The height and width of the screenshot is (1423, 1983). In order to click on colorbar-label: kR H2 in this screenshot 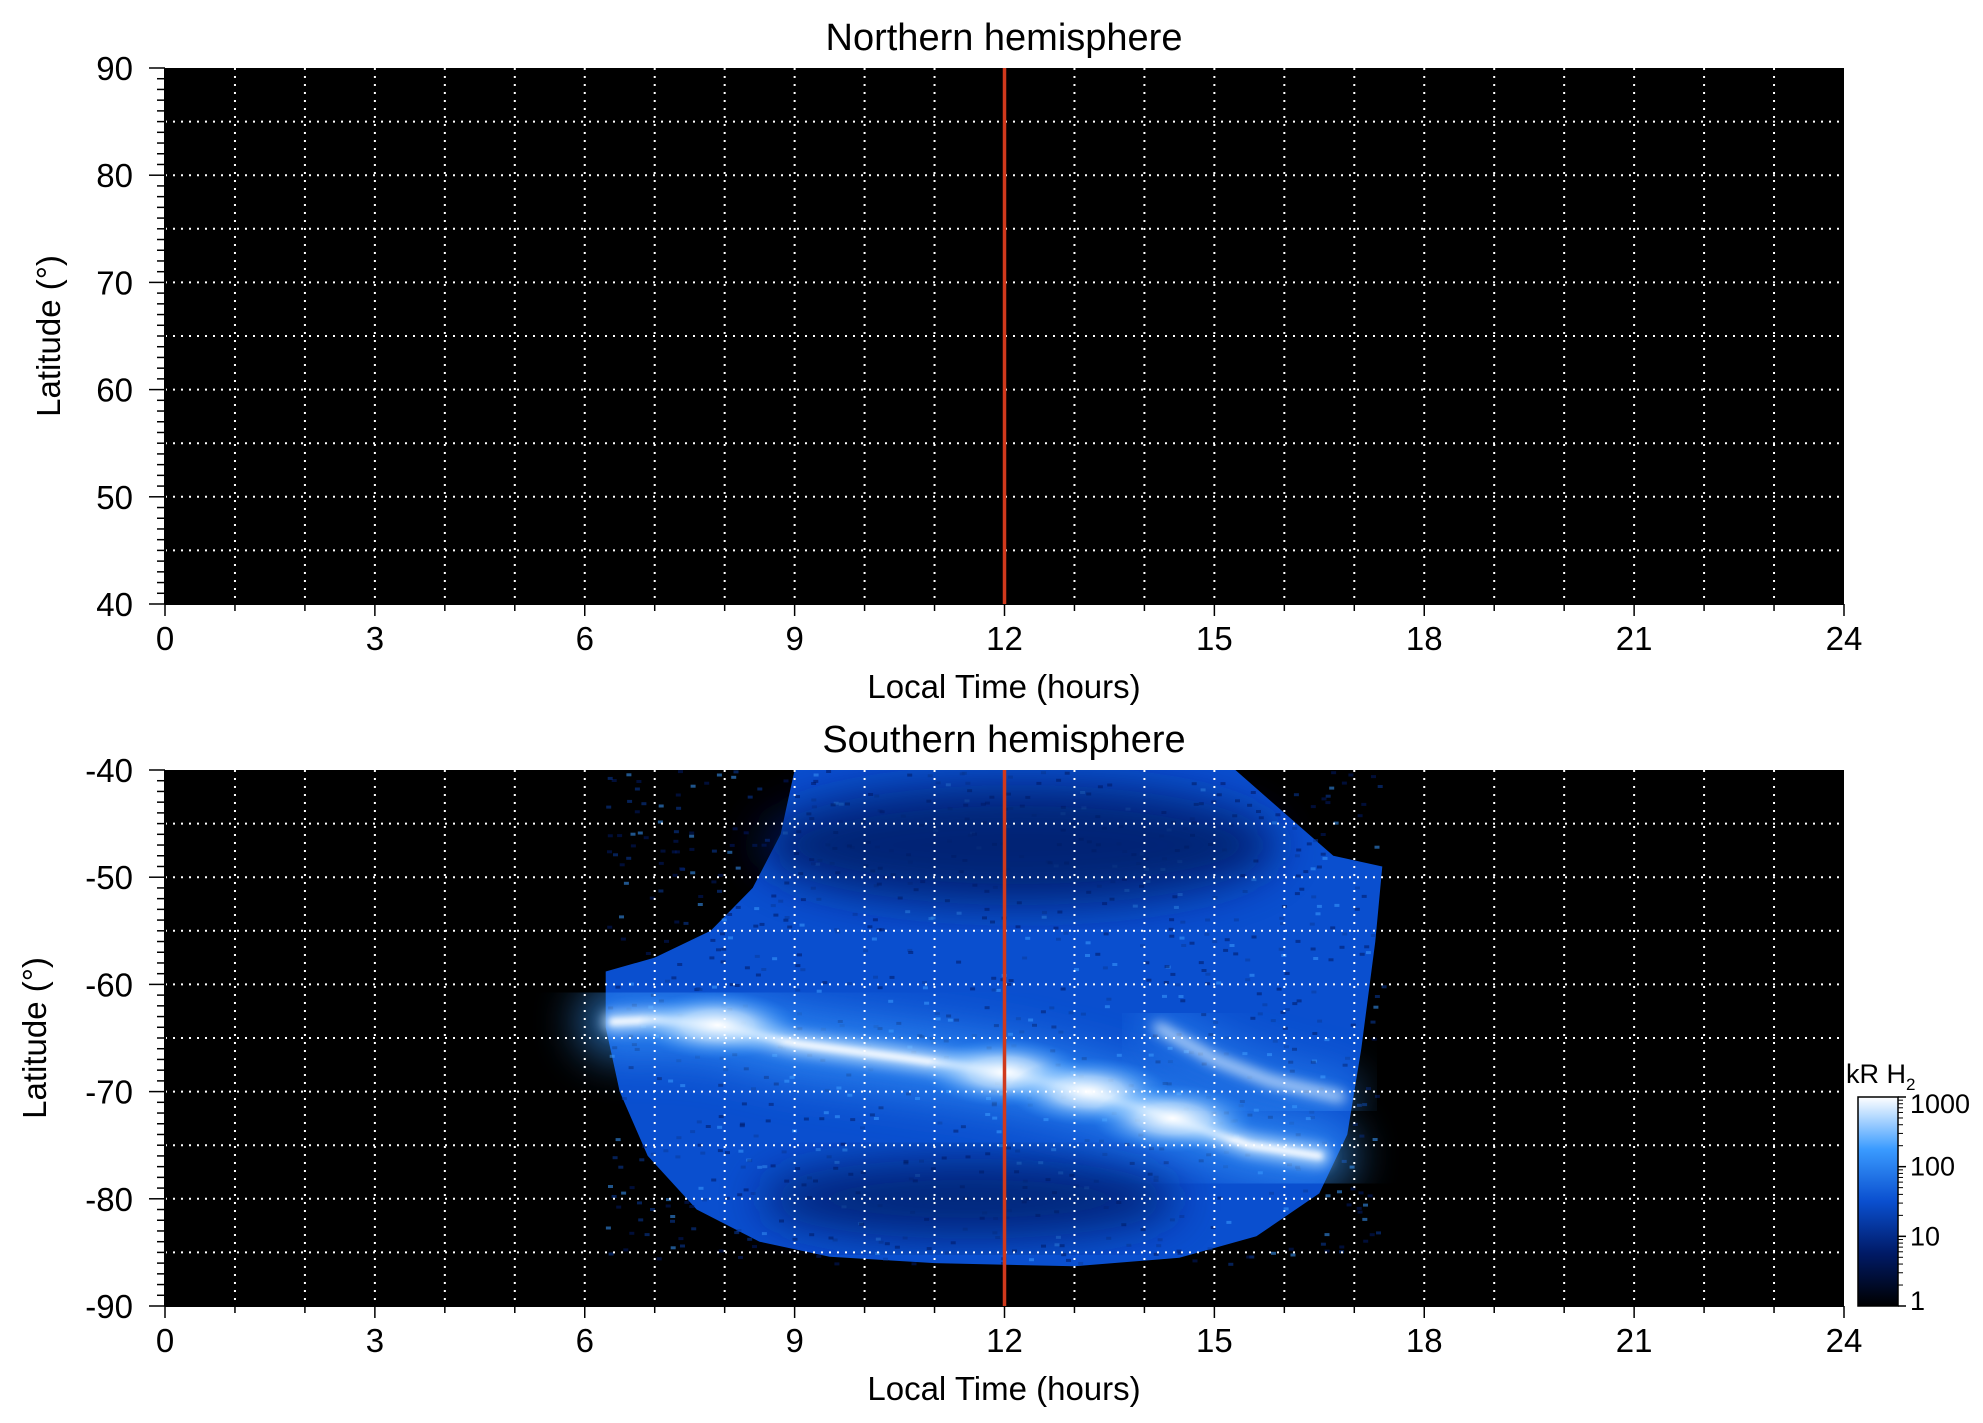, I will do `click(1880, 1076)`.